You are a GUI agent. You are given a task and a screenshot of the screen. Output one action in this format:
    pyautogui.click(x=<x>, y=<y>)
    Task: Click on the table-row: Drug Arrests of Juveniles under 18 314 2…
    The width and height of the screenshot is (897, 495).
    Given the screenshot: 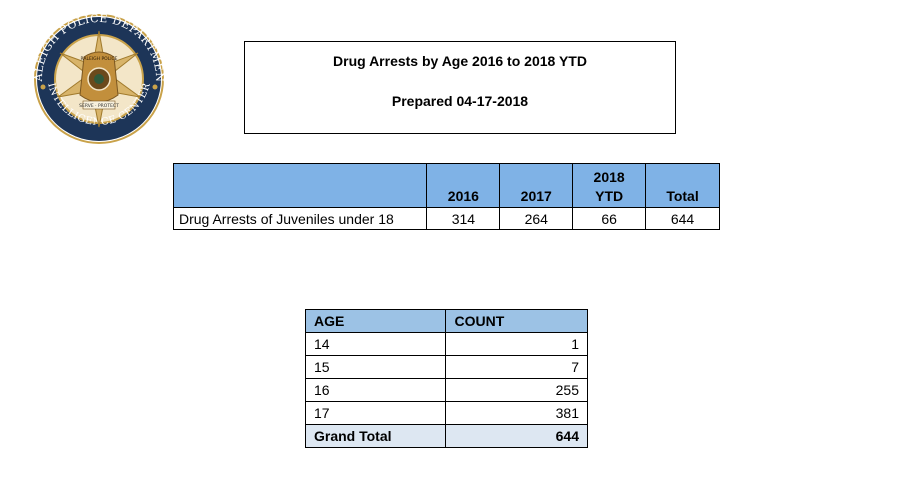 What is the action you would take?
    pyautogui.click(x=446, y=218)
    